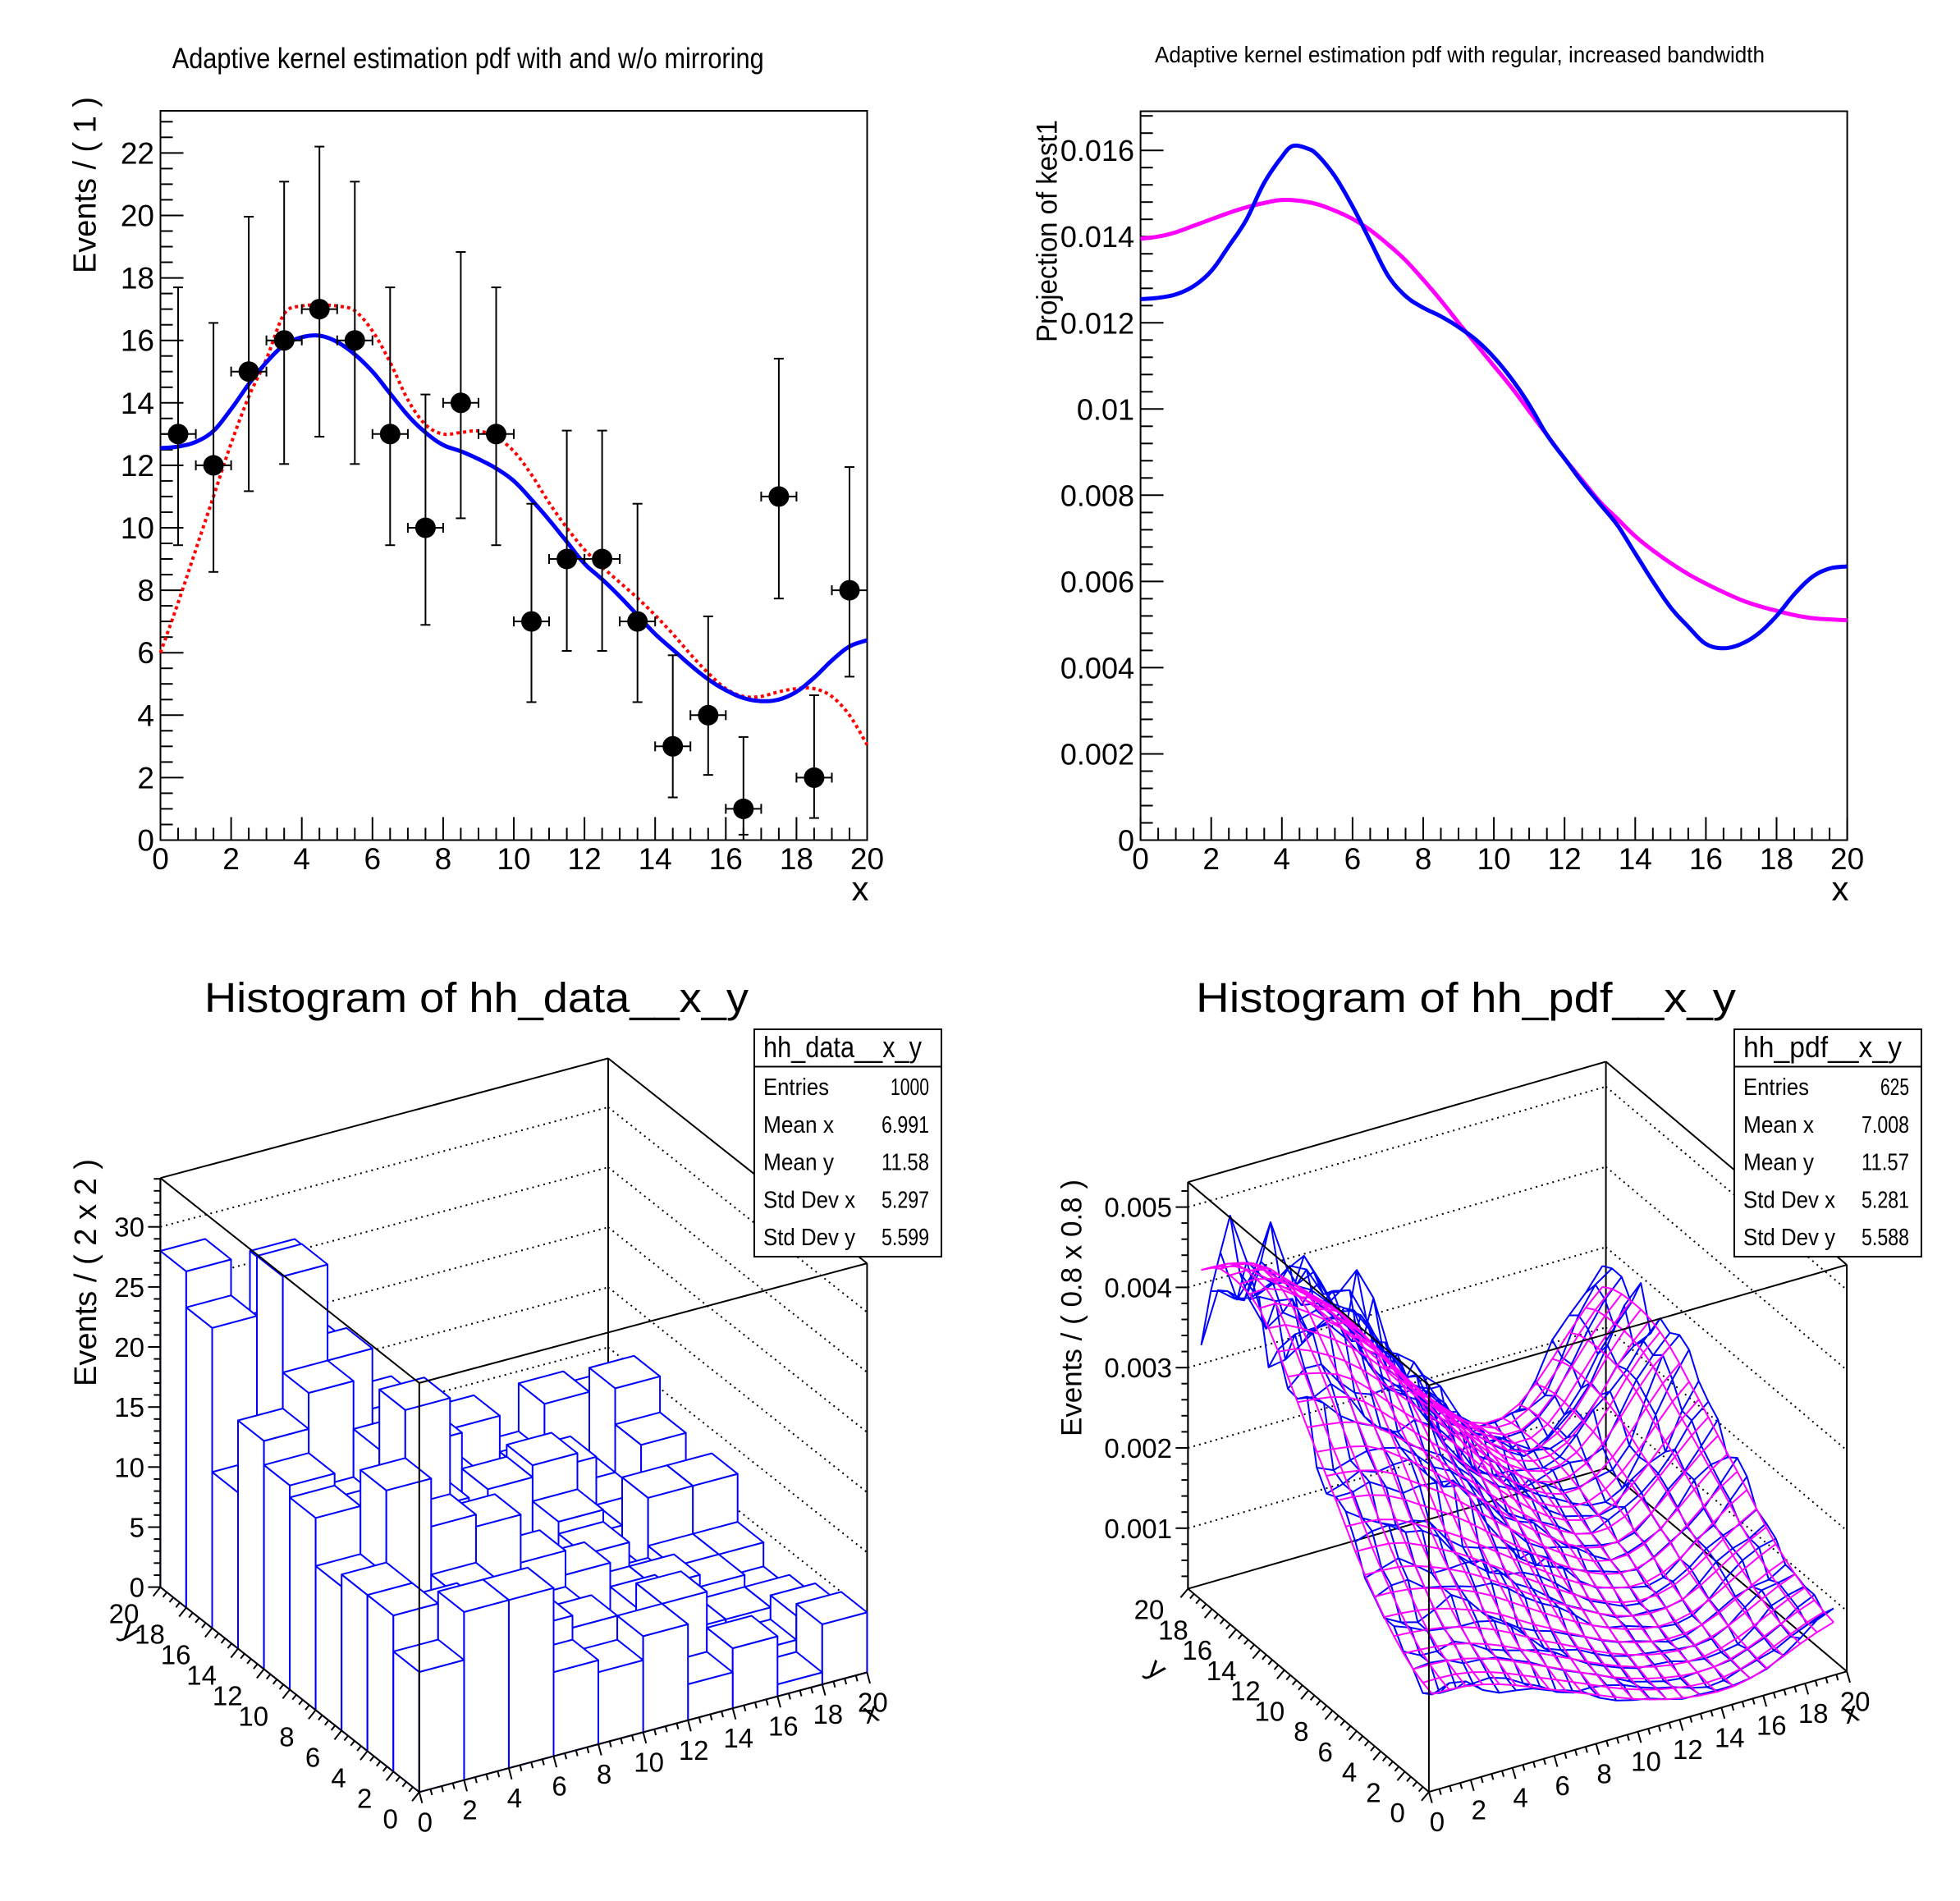  What do you see at coordinates (1097, 150) in the screenshot?
I see `svg-text: 0.016` at bounding box center [1097, 150].